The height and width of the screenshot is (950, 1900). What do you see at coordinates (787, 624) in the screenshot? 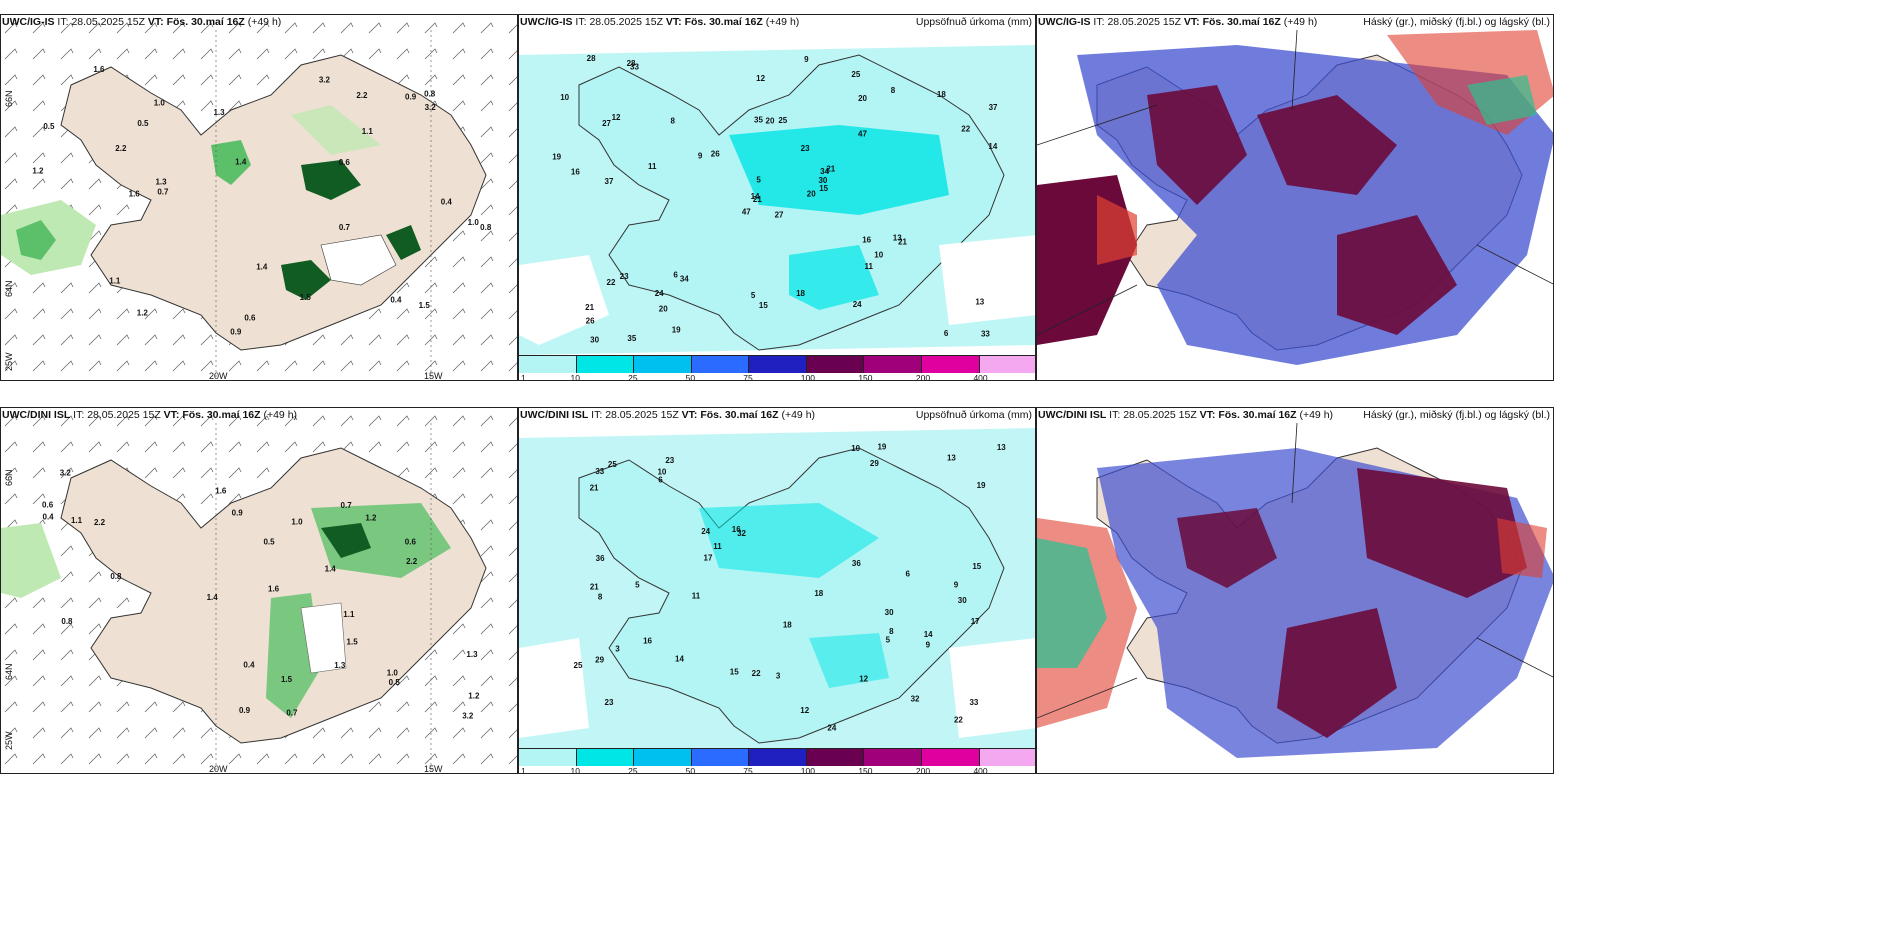
I see `map-value-label: 18` at bounding box center [787, 624].